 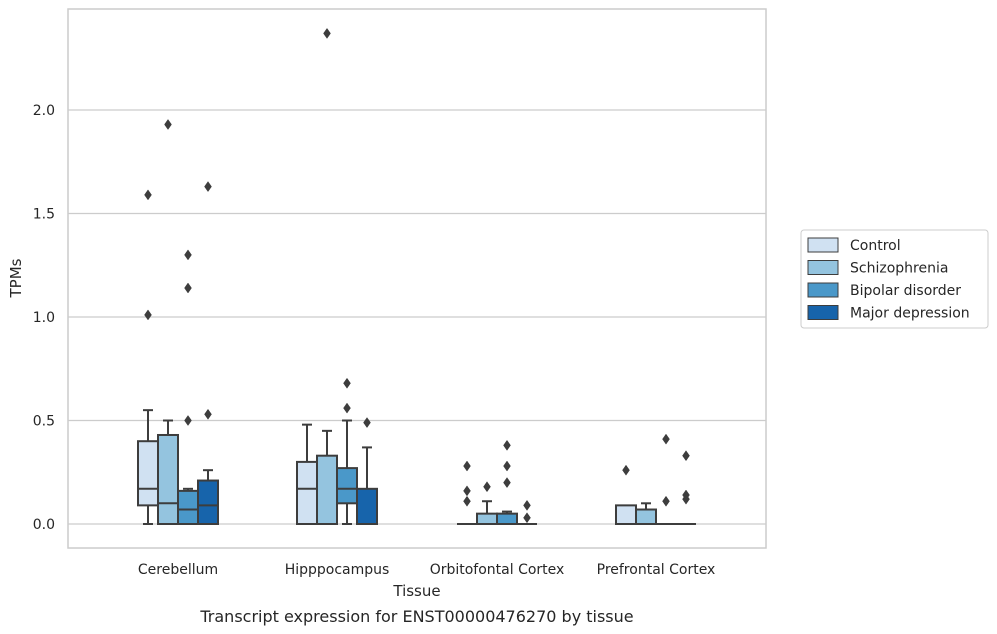 I want to click on y-axis-label: TPMs, so click(x=16, y=278).